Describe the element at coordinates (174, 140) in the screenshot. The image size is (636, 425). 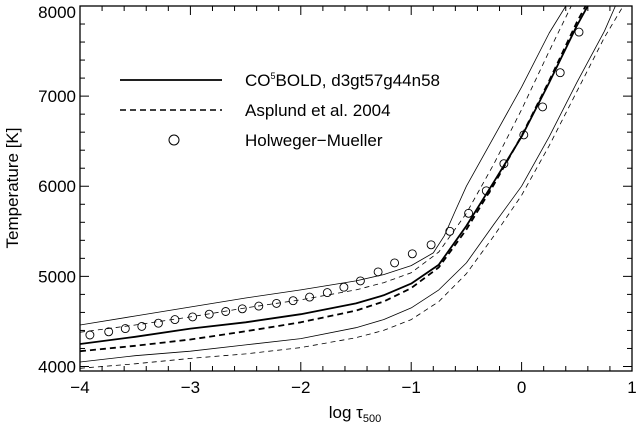
I see `legend-marker-circle` at that location.